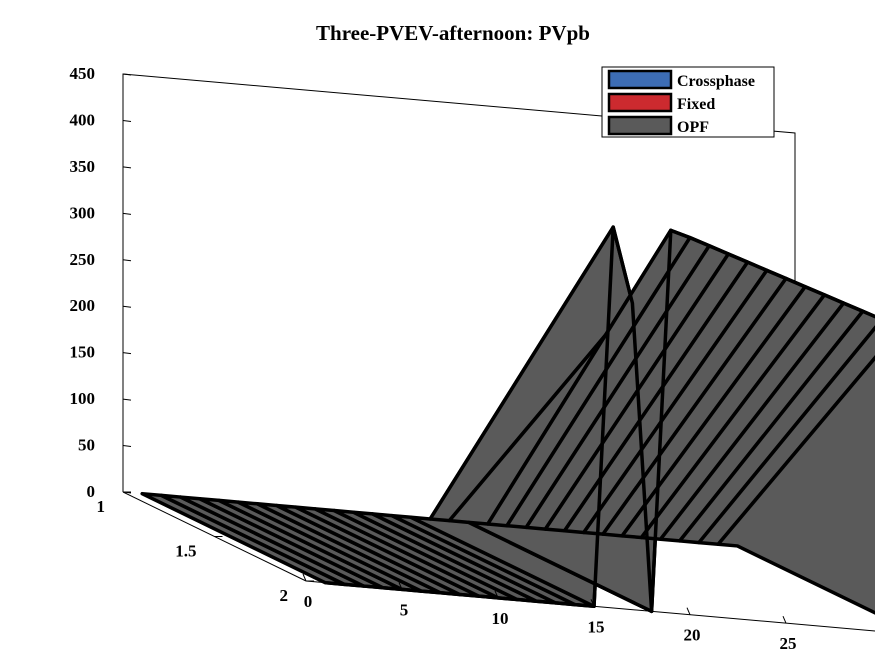 This screenshot has height=656, width=875. What do you see at coordinates (308, 601) in the screenshot?
I see `x-tick-label: 0` at bounding box center [308, 601].